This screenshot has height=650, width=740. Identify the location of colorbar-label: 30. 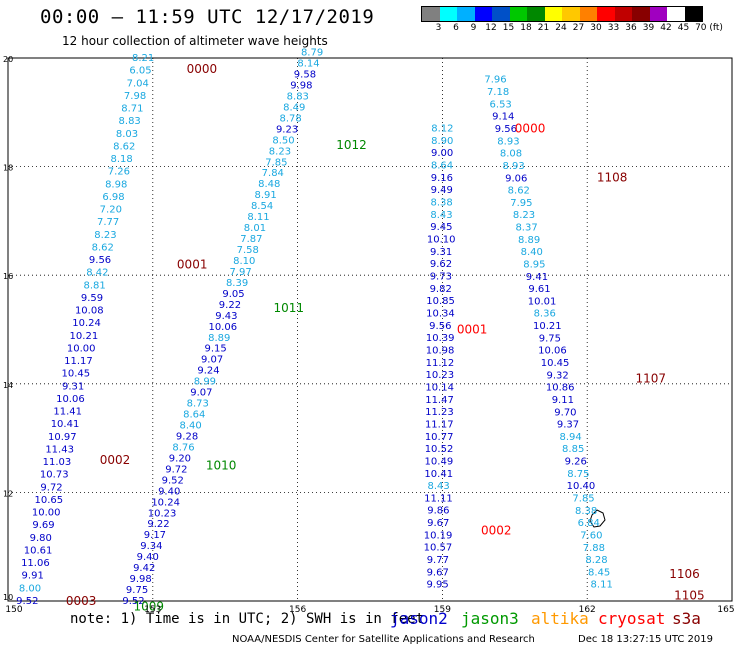
(596, 28).